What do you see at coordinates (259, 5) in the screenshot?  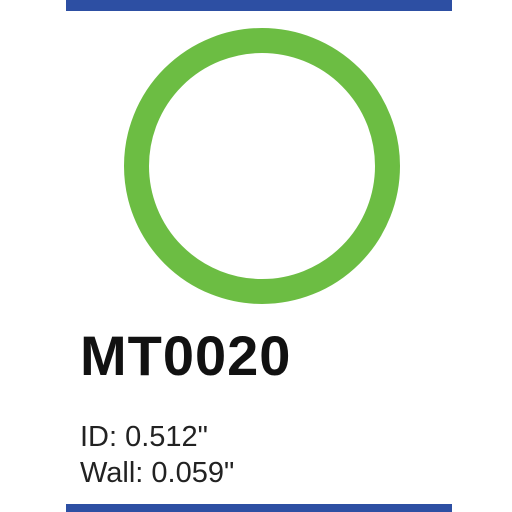 I see `top-accent-bar` at bounding box center [259, 5].